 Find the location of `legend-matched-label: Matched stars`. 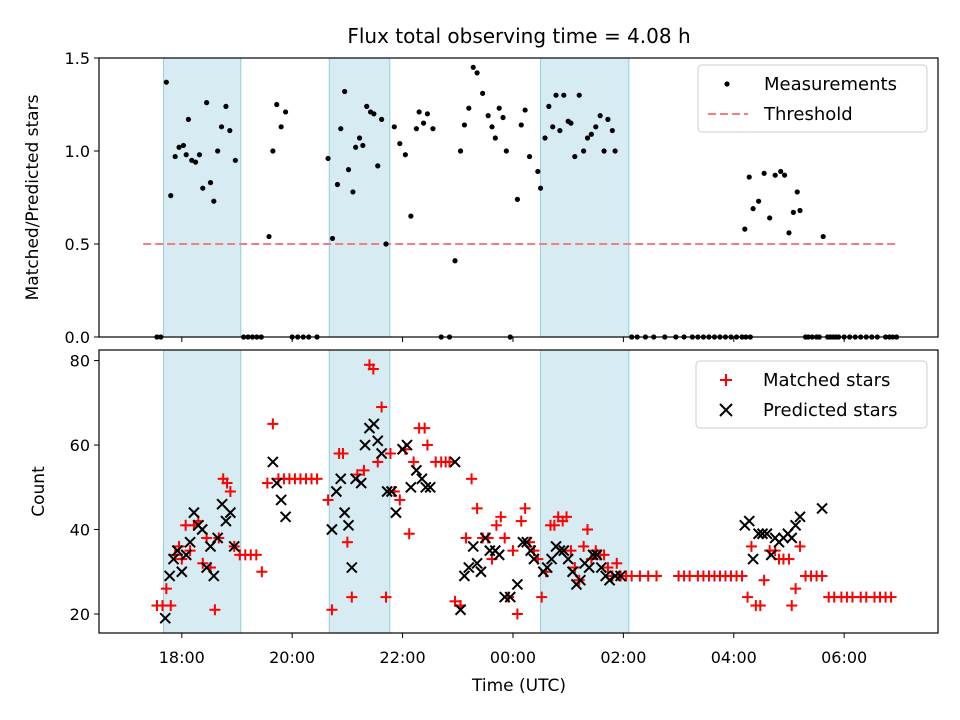

legend-matched-label: Matched stars is located at coordinates (826, 380).